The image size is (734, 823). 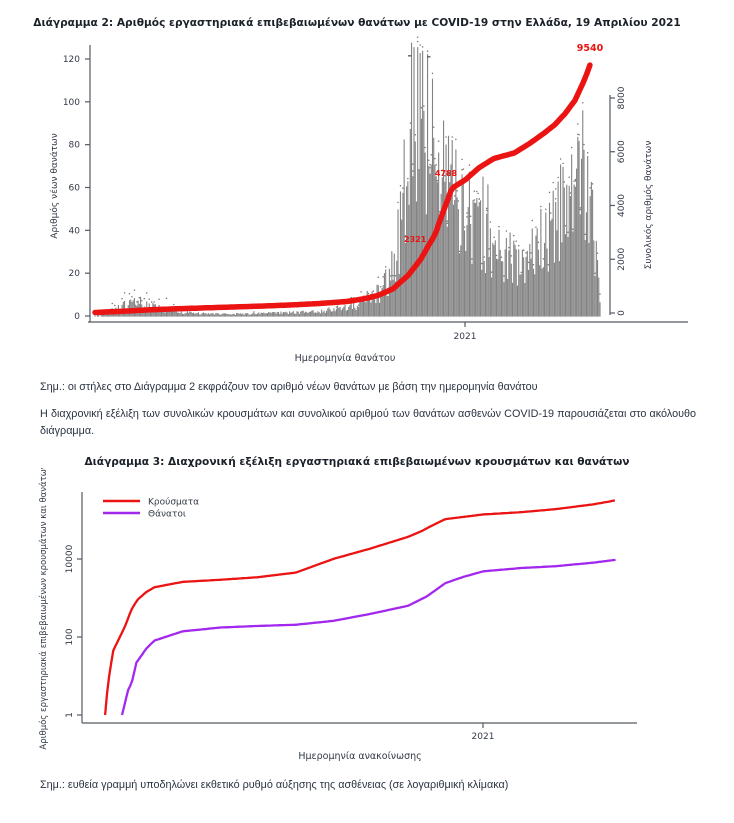 What do you see at coordinates (622, 151) in the screenshot?
I see `right-tick-label: 6000` at bounding box center [622, 151].